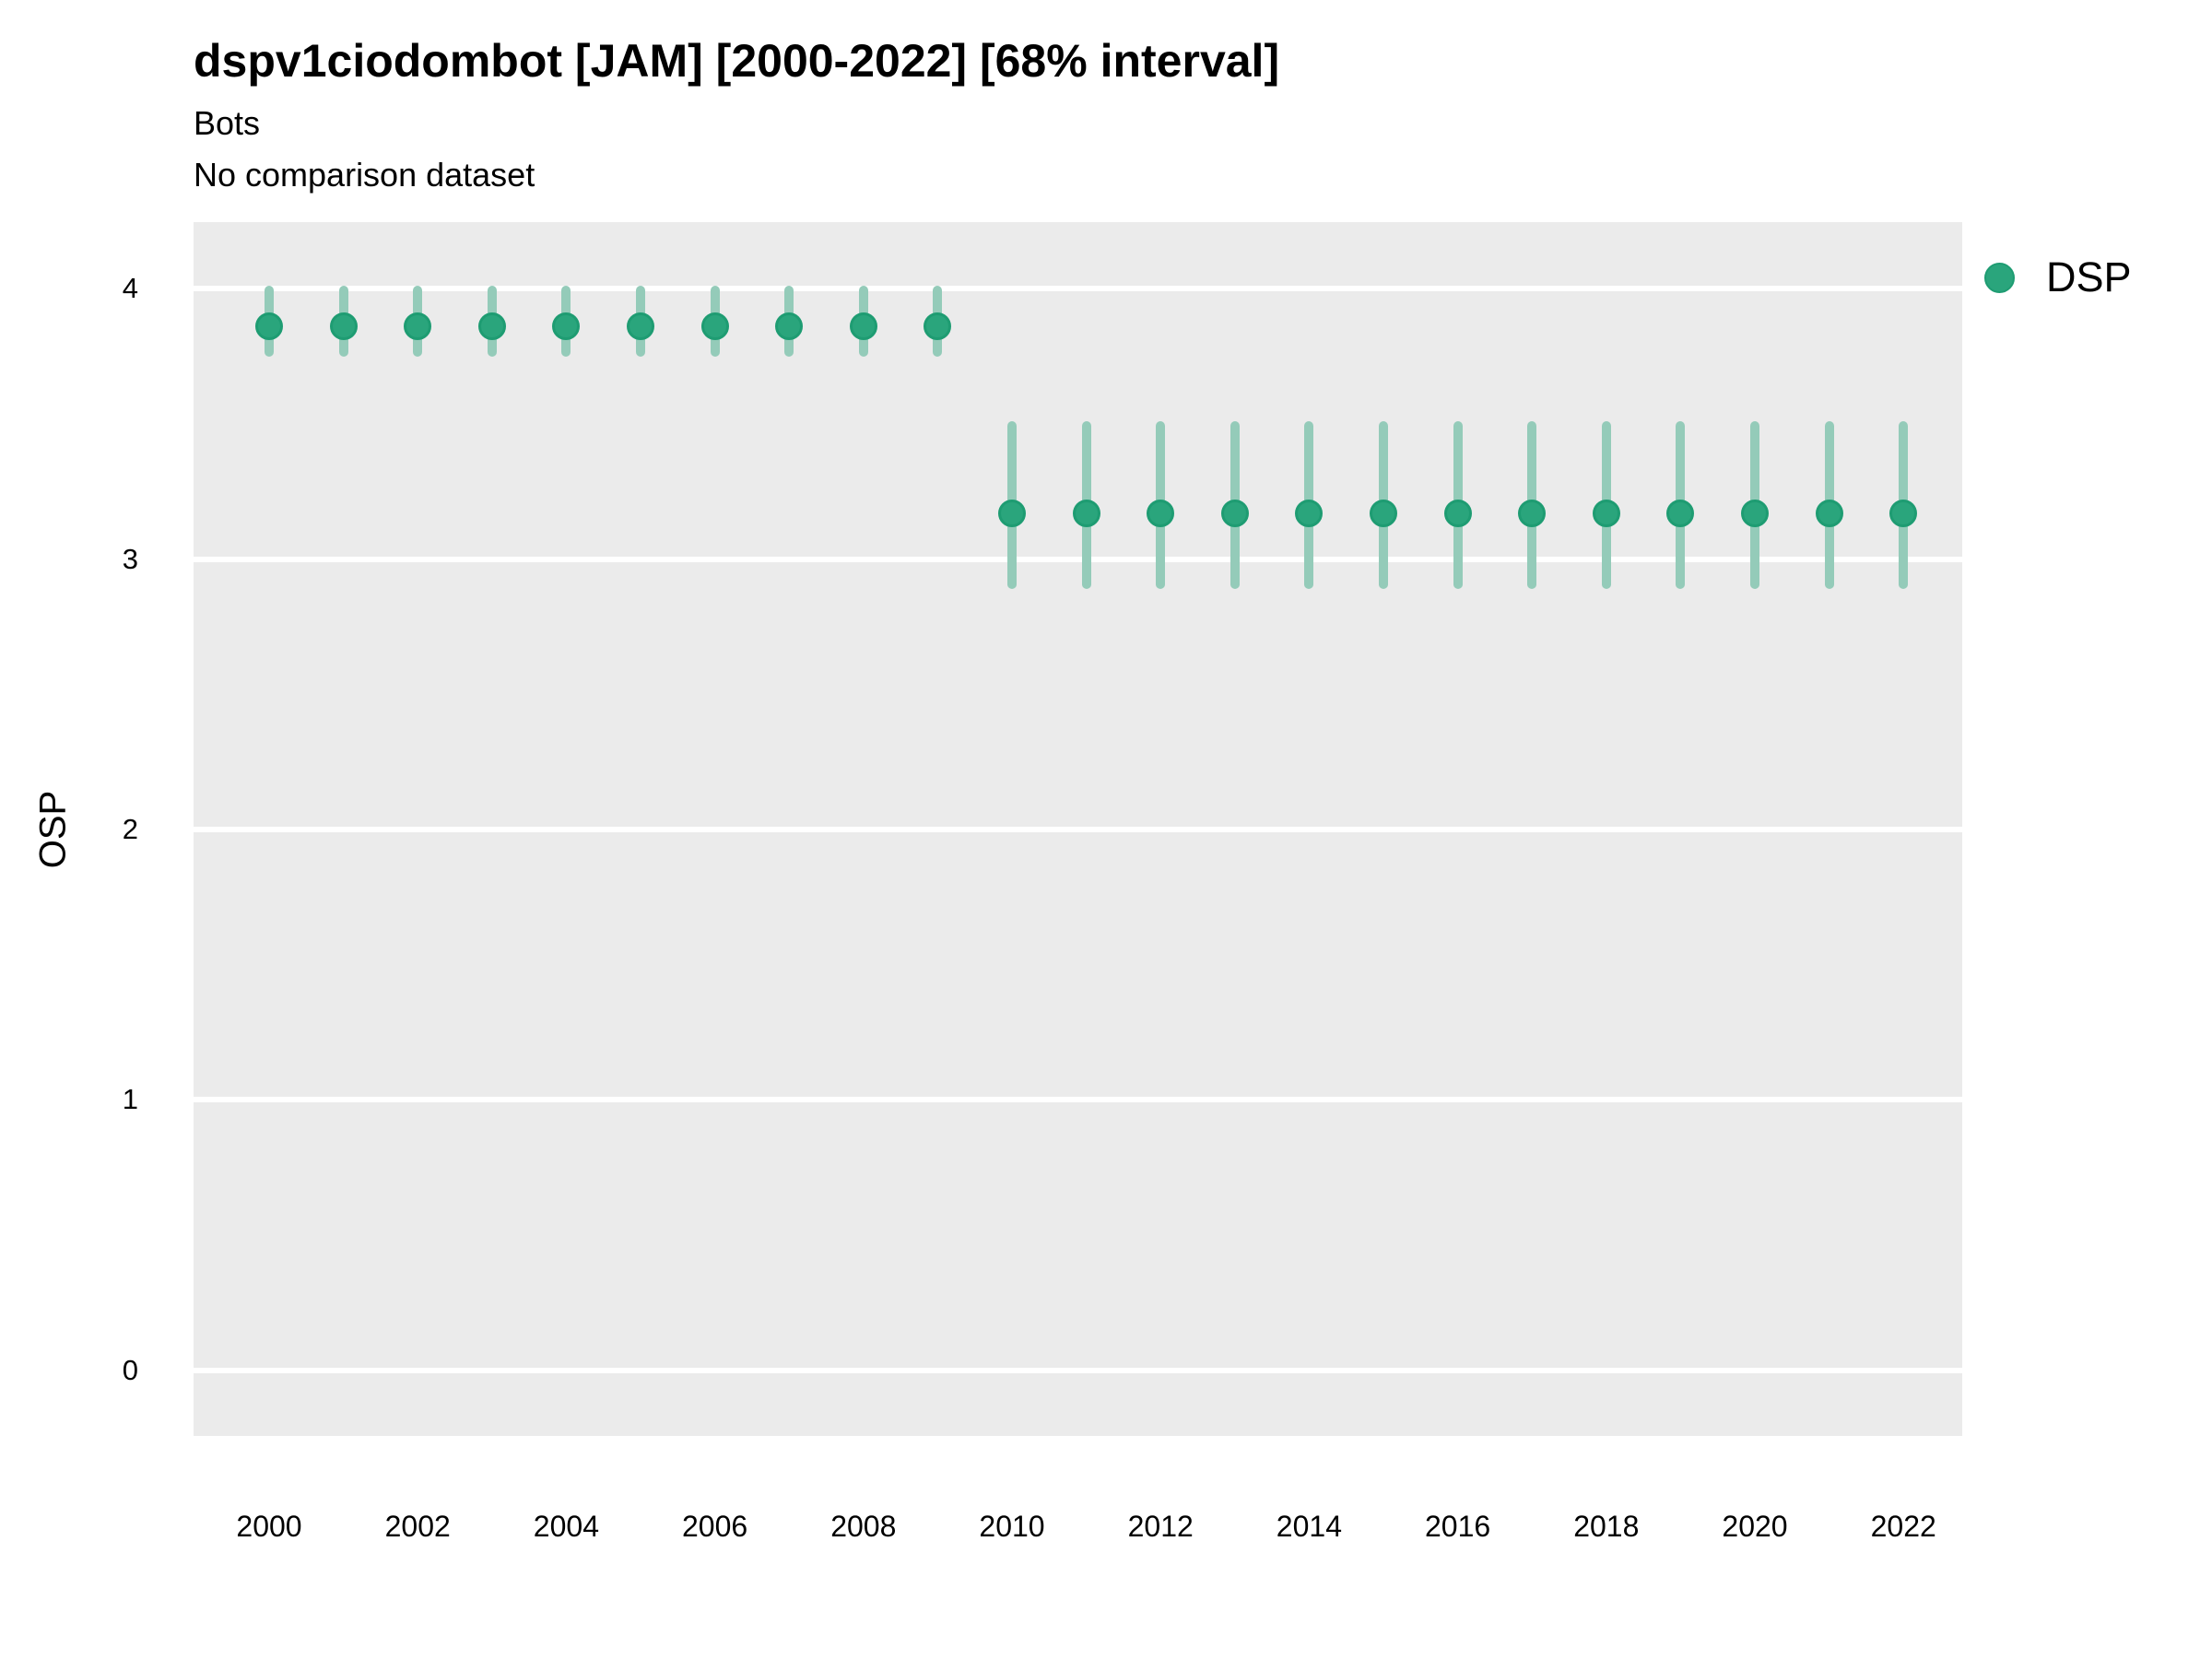  I want to click on x-tick-label-2020: 2020, so click(1755, 1526).